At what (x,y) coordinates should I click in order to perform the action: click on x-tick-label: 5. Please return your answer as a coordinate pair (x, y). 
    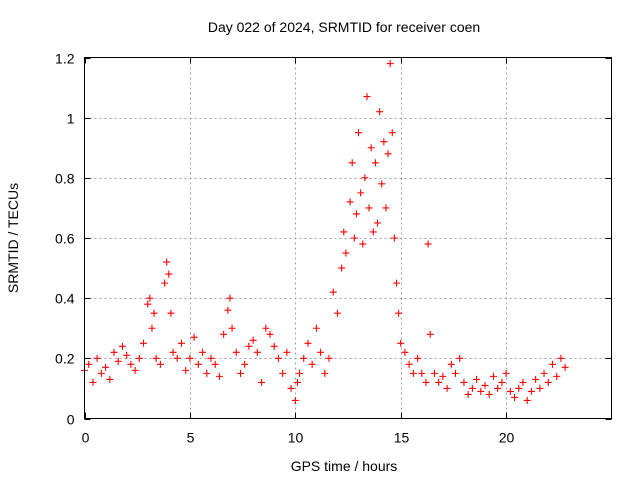
    Looking at the image, I should click on (191, 438).